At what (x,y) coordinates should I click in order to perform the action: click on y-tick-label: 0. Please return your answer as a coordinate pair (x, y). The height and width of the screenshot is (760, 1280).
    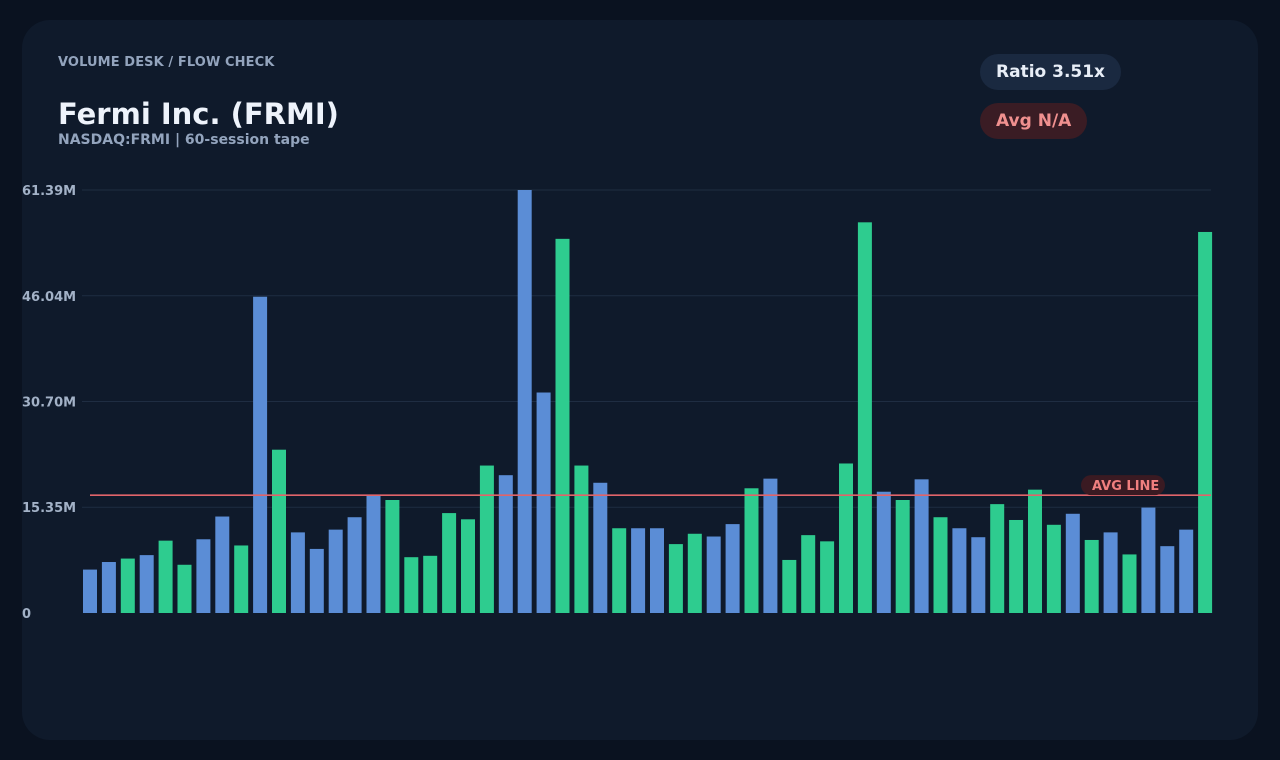
    Looking at the image, I should click on (26, 614).